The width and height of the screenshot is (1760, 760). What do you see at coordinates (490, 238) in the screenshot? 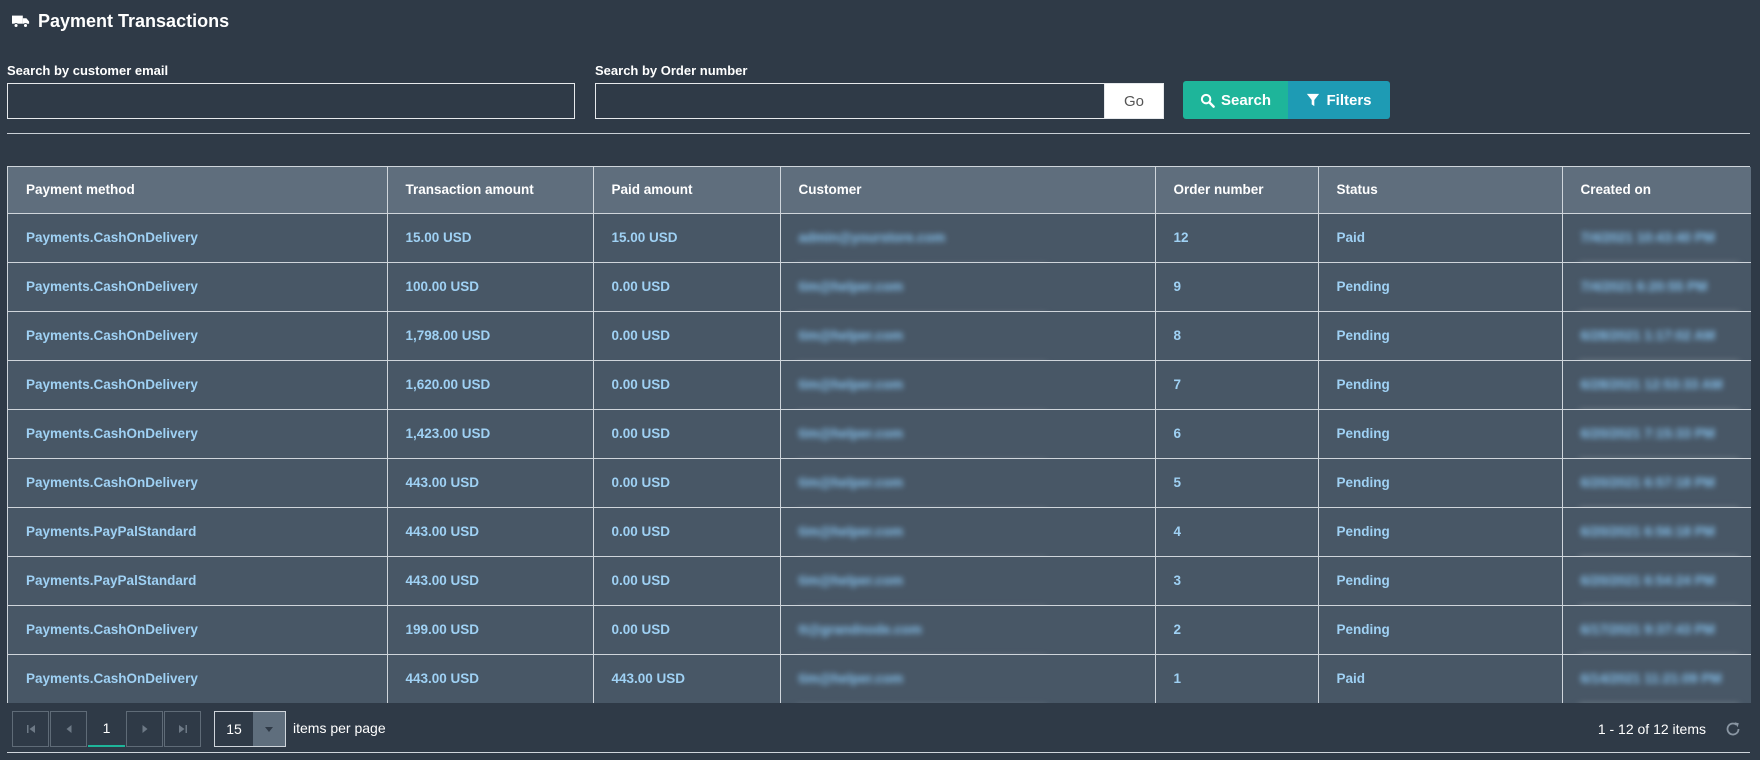
I see `transaction-amount-cell: 15.00 USD` at bounding box center [490, 238].